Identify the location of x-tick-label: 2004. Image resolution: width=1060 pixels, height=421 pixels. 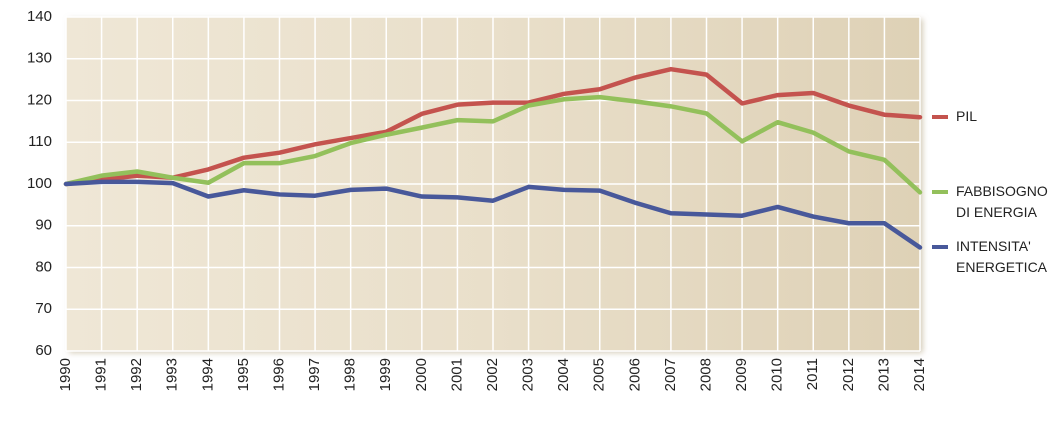
(563, 374).